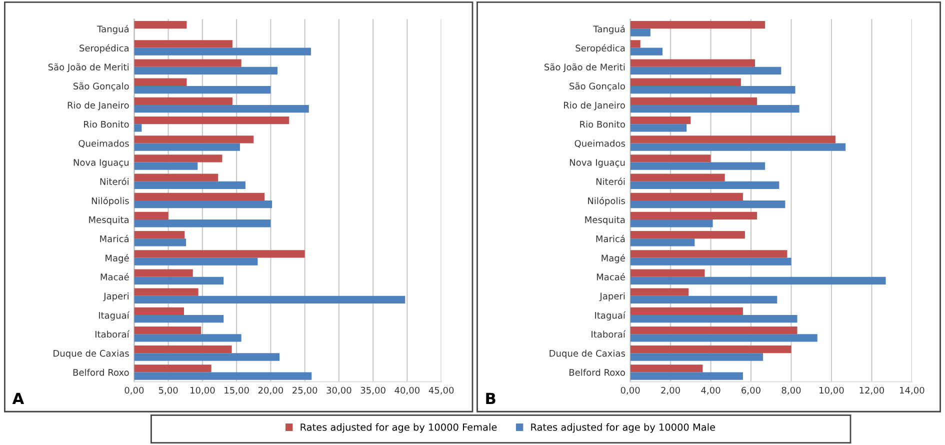 The width and height of the screenshot is (945, 445). I want to click on legend-label: Rates adjusted for age by 10000 Male, so click(623, 428).